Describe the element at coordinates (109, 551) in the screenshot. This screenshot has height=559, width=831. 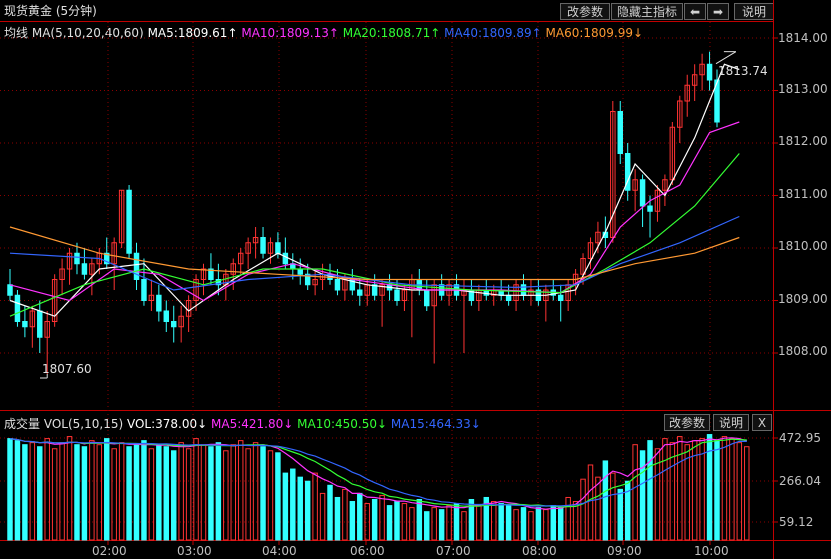
I see `time-tick: 02:00` at that location.